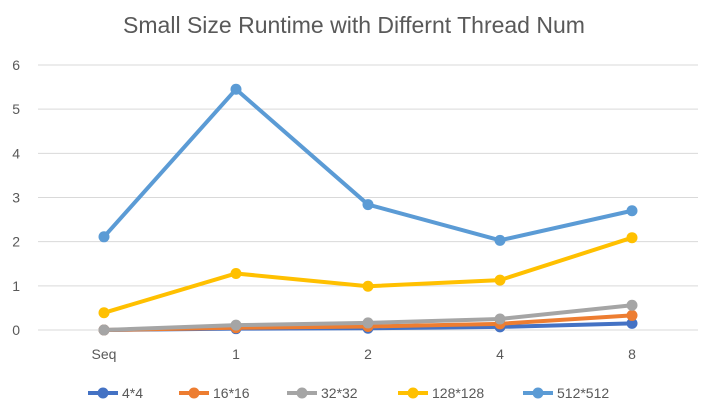 The height and width of the screenshot is (418, 708). I want to click on legend: 4*4 16*16 32*32 128*128 512*512, so click(348, 393).